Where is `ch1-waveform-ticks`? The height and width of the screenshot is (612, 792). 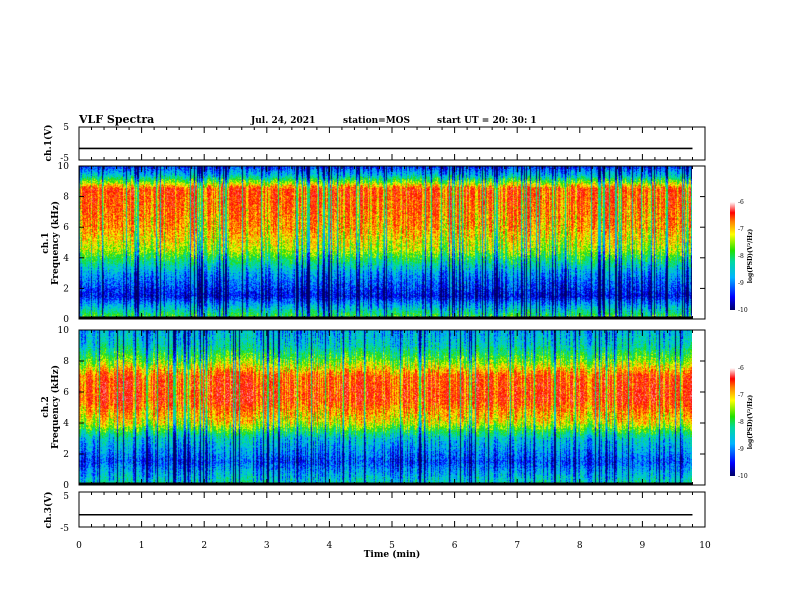
ch1-waveform-ticks is located at coordinates (392, 143).